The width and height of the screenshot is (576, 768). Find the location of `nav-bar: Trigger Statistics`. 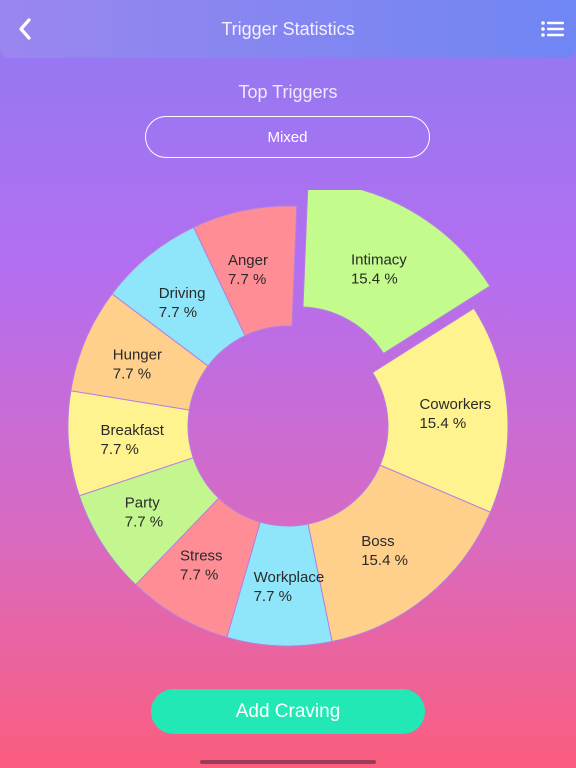

nav-bar: Trigger Statistics is located at coordinates (288, 29).